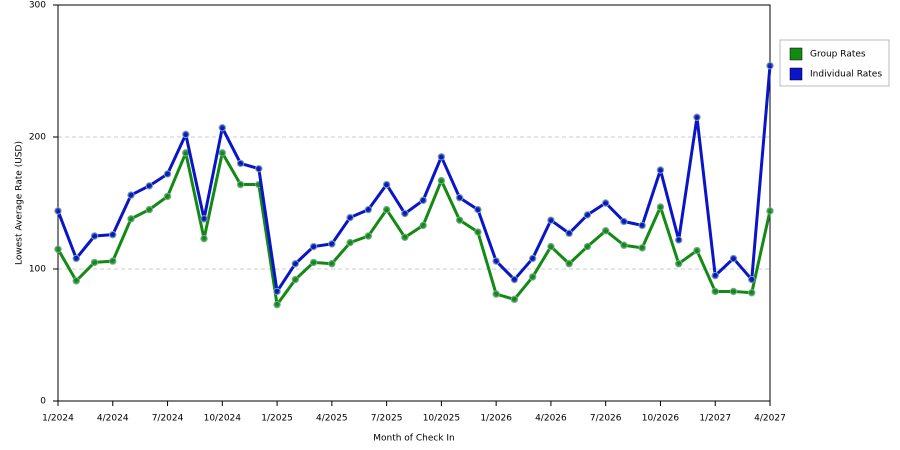  Describe the element at coordinates (223, 419) in the screenshot. I see `x-tick-label: 10/2024` at that location.